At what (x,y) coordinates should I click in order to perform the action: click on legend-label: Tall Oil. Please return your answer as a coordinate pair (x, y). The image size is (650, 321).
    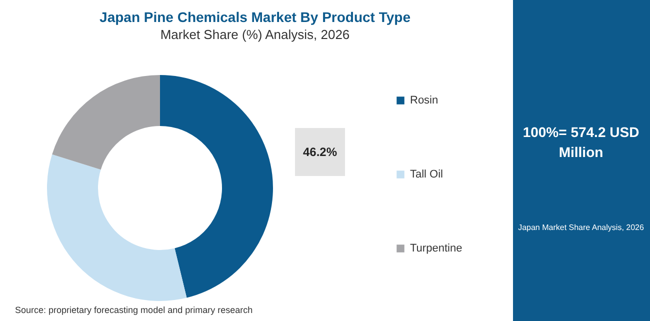
    Looking at the image, I should click on (427, 174).